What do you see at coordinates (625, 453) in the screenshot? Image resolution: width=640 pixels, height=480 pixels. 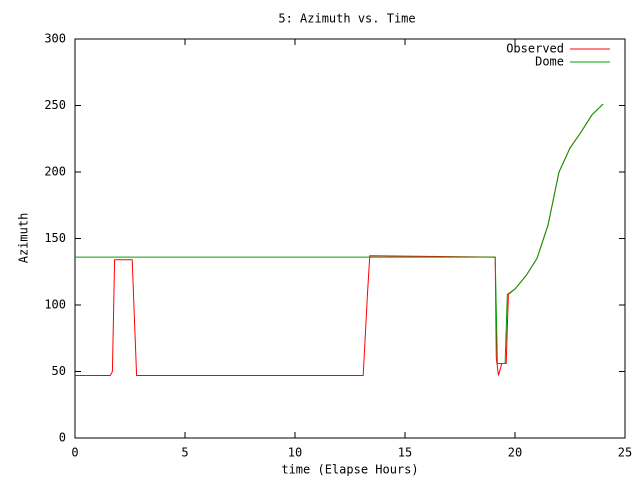 I see `x-tick-label: 25` at bounding box center [625, 453].